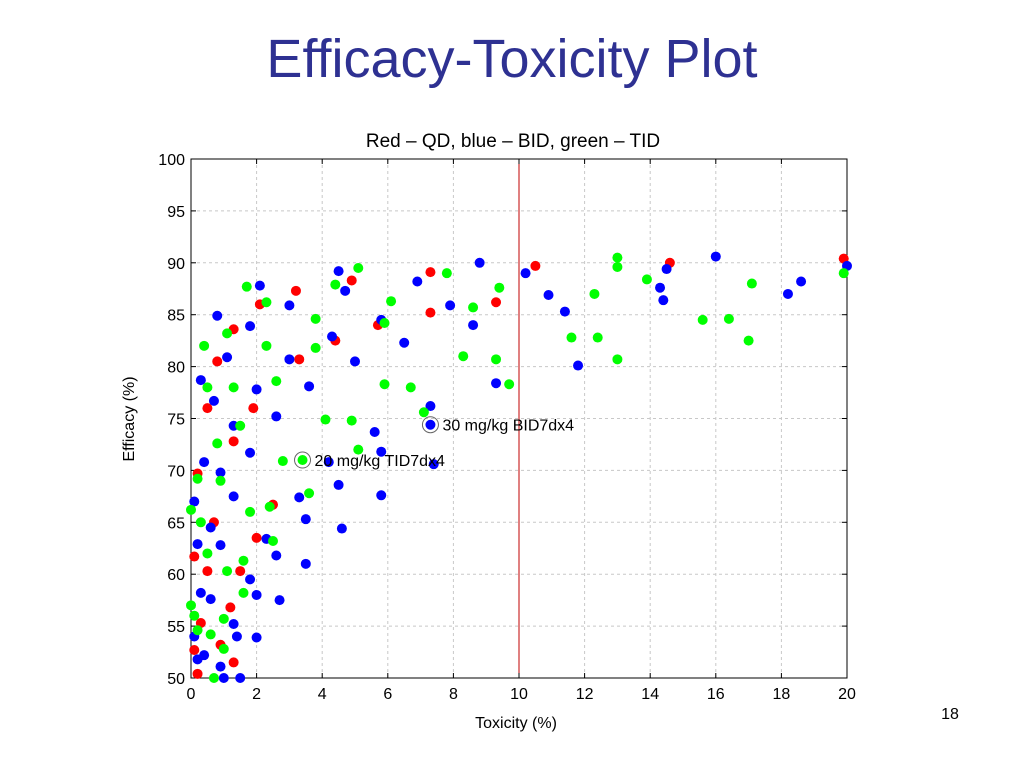 This screenshot has width=1024, height=768. Describe the element at coordinates (585, 694) in the screenshot. I see `x-tick-label: 12` at that location.